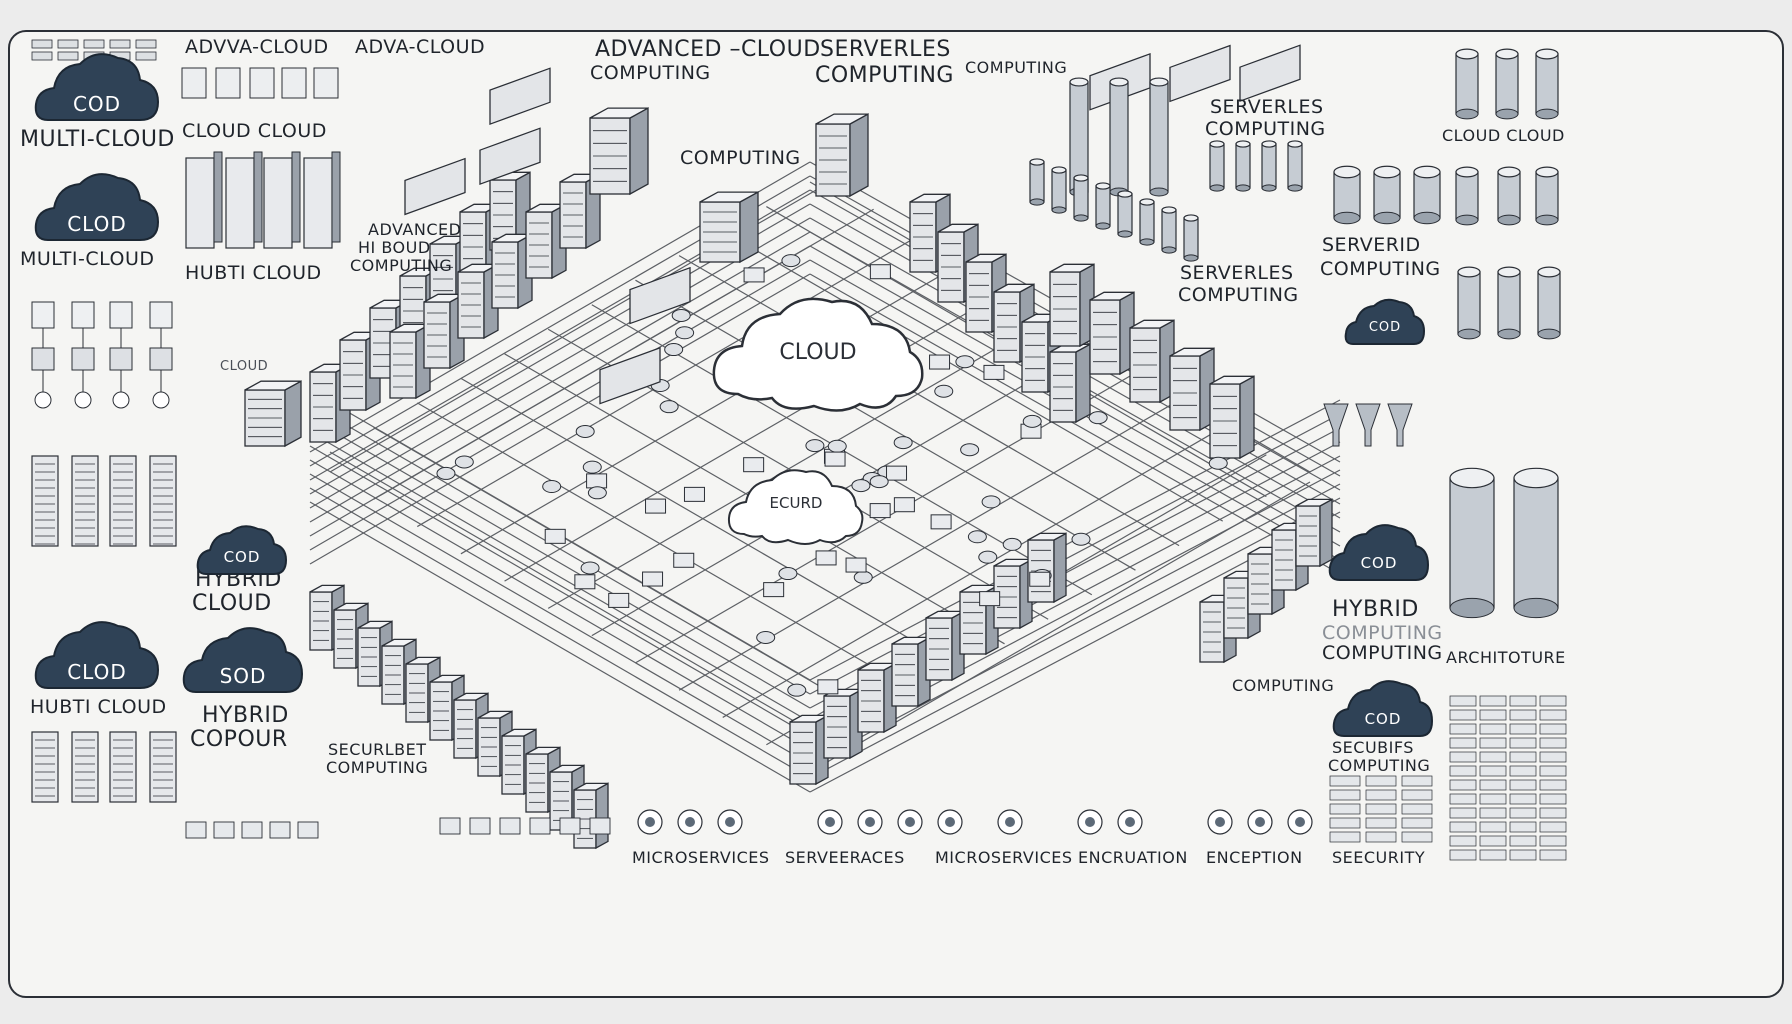 This screenshot has height=1024, width=1792. Describe the element at coordinates (98, 707) in the screenshot. I see `label-hubti-cloud-bottom: HUBTI CLOUD` at that location.